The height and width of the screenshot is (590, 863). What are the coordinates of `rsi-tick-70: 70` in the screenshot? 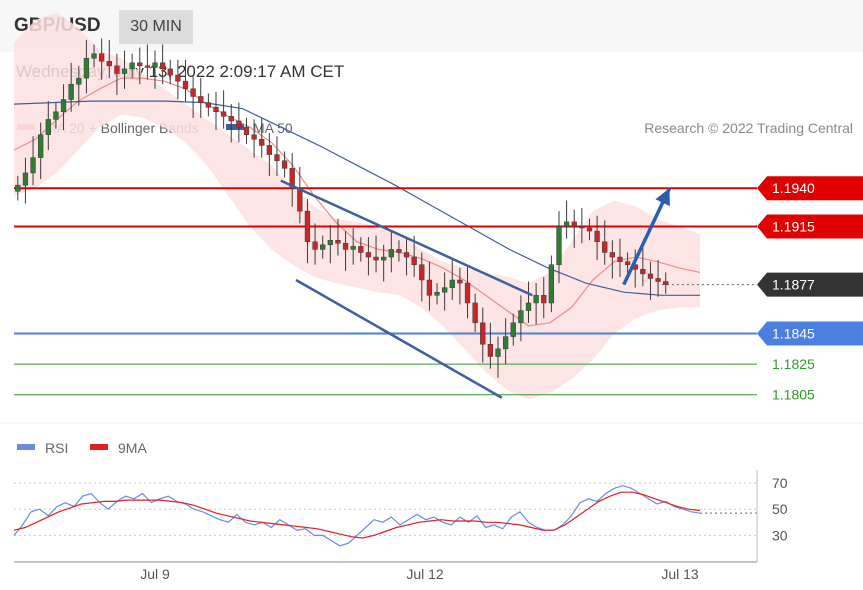 It's located at (780, 483).